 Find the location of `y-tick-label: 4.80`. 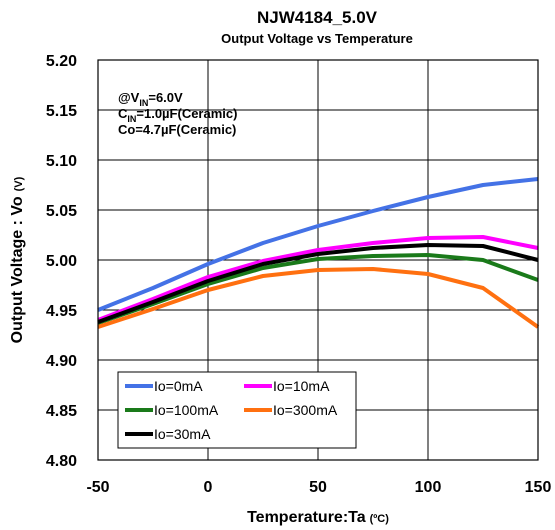

y-tick-label: 4.80 is located at coordinates (61, 461).